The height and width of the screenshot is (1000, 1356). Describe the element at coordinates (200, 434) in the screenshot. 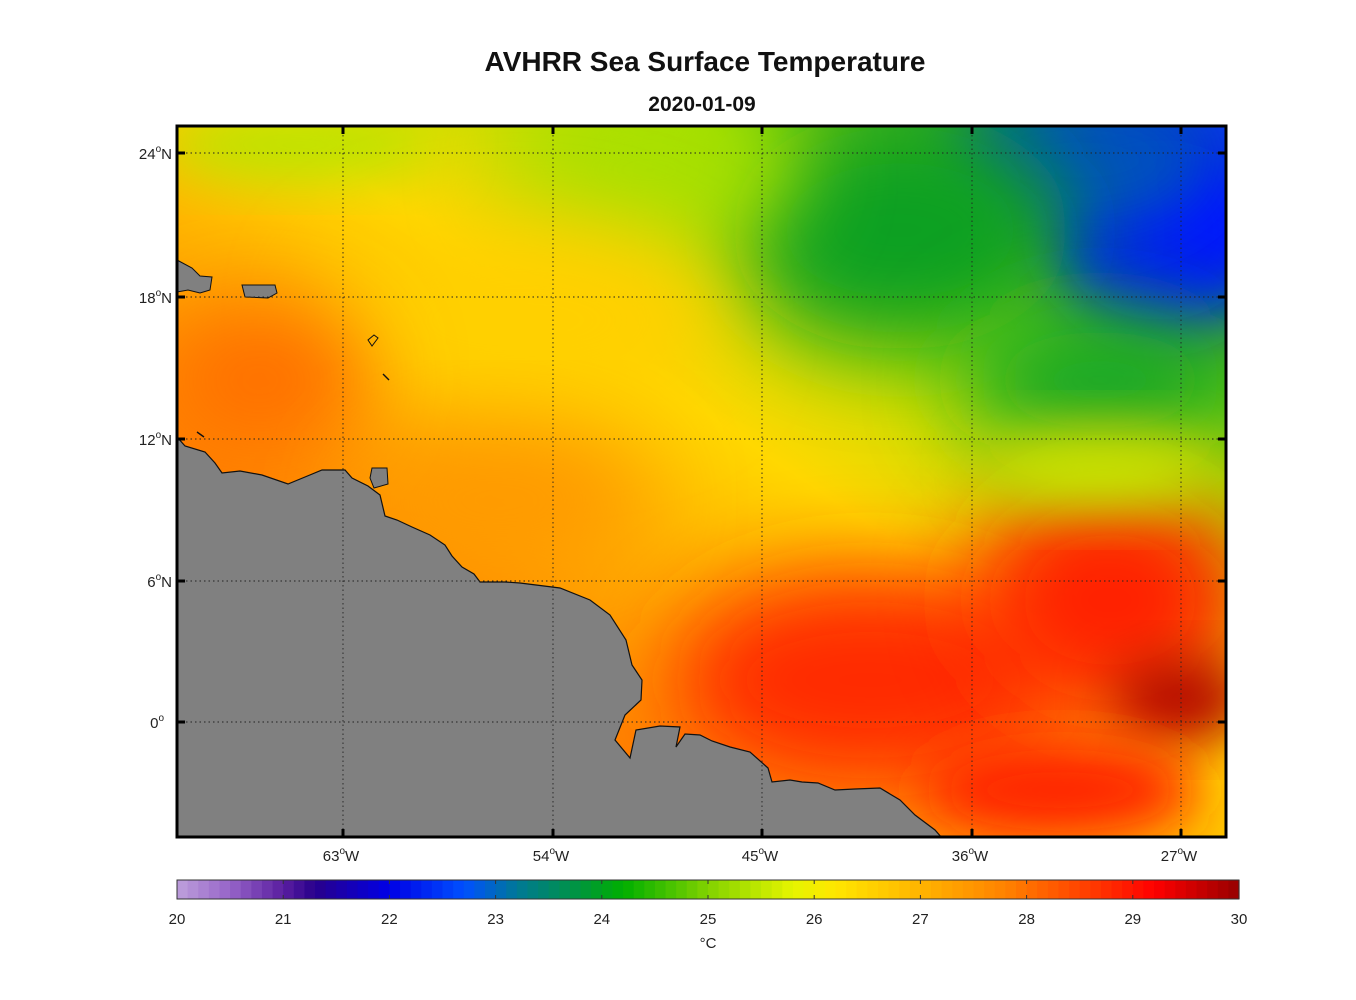

I see `lesser-antilles-island` at that location.